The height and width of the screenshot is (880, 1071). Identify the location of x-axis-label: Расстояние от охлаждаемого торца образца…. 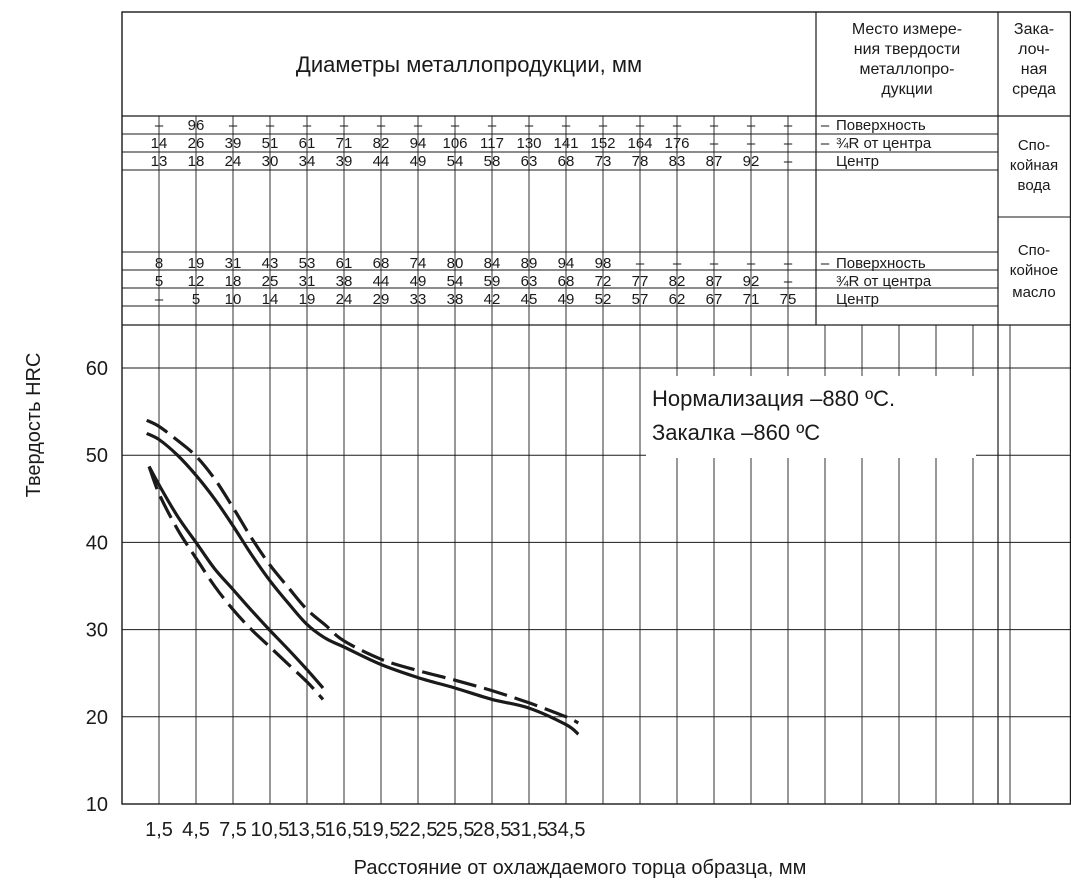
(580, 868).